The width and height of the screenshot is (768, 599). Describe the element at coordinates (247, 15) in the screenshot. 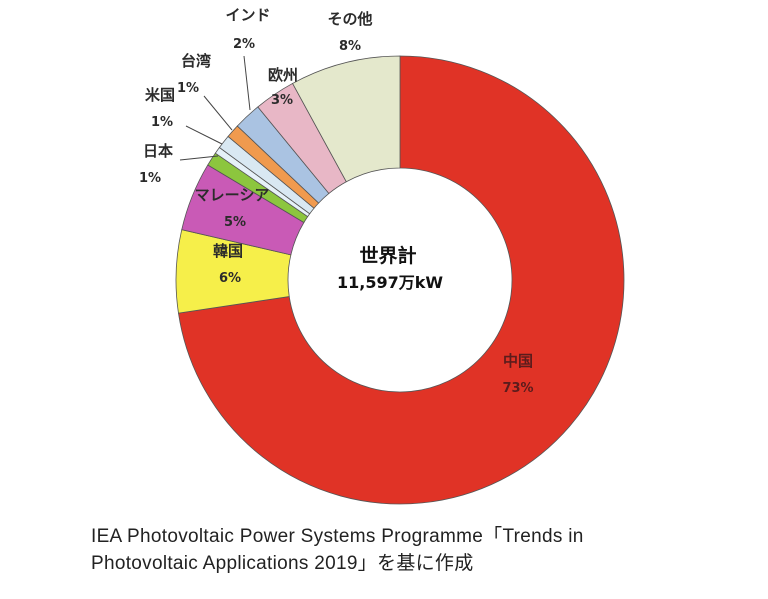

I see `slice-name-label: インド` at that location.